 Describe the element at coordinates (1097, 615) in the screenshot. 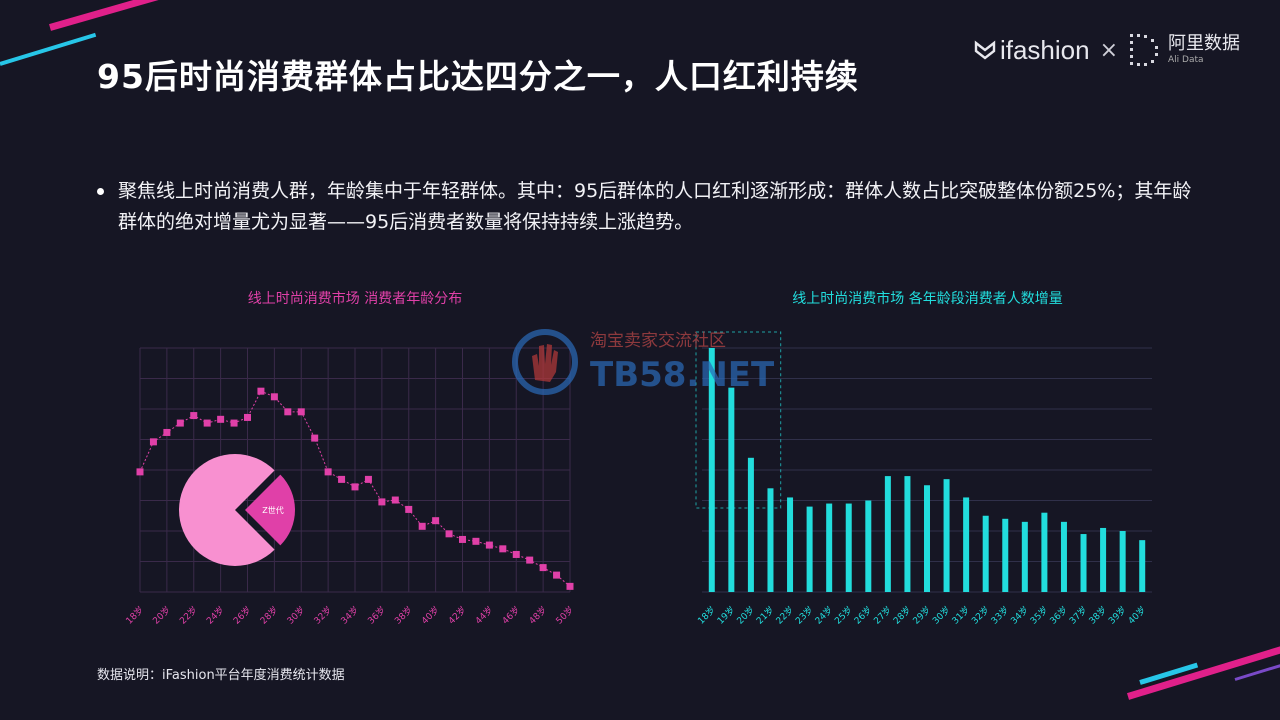

I see `x-tick-label: 38岁` at that location.